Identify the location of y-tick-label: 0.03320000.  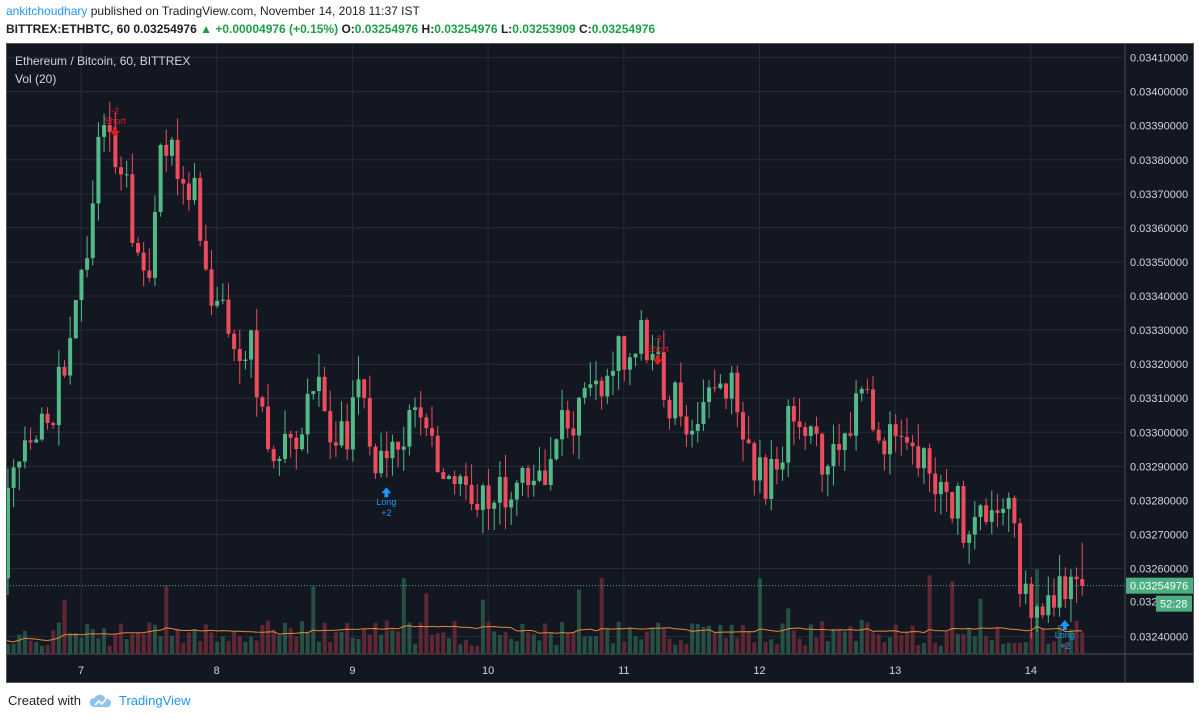
(1159, 365).